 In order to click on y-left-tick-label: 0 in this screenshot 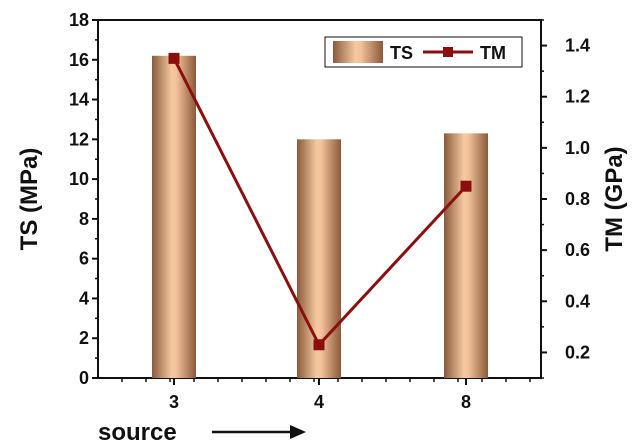, I will do `click(84, 378)`.